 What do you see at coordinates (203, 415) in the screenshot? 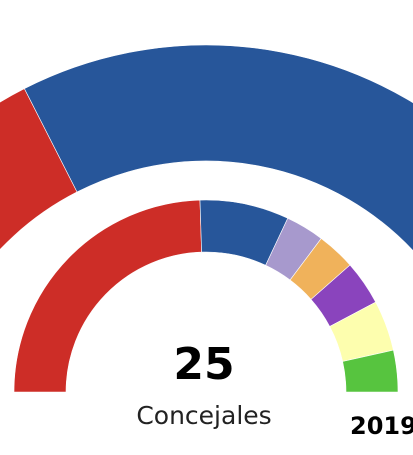
I see `concejales-label: Concejales` at bounding box center [203, 415].